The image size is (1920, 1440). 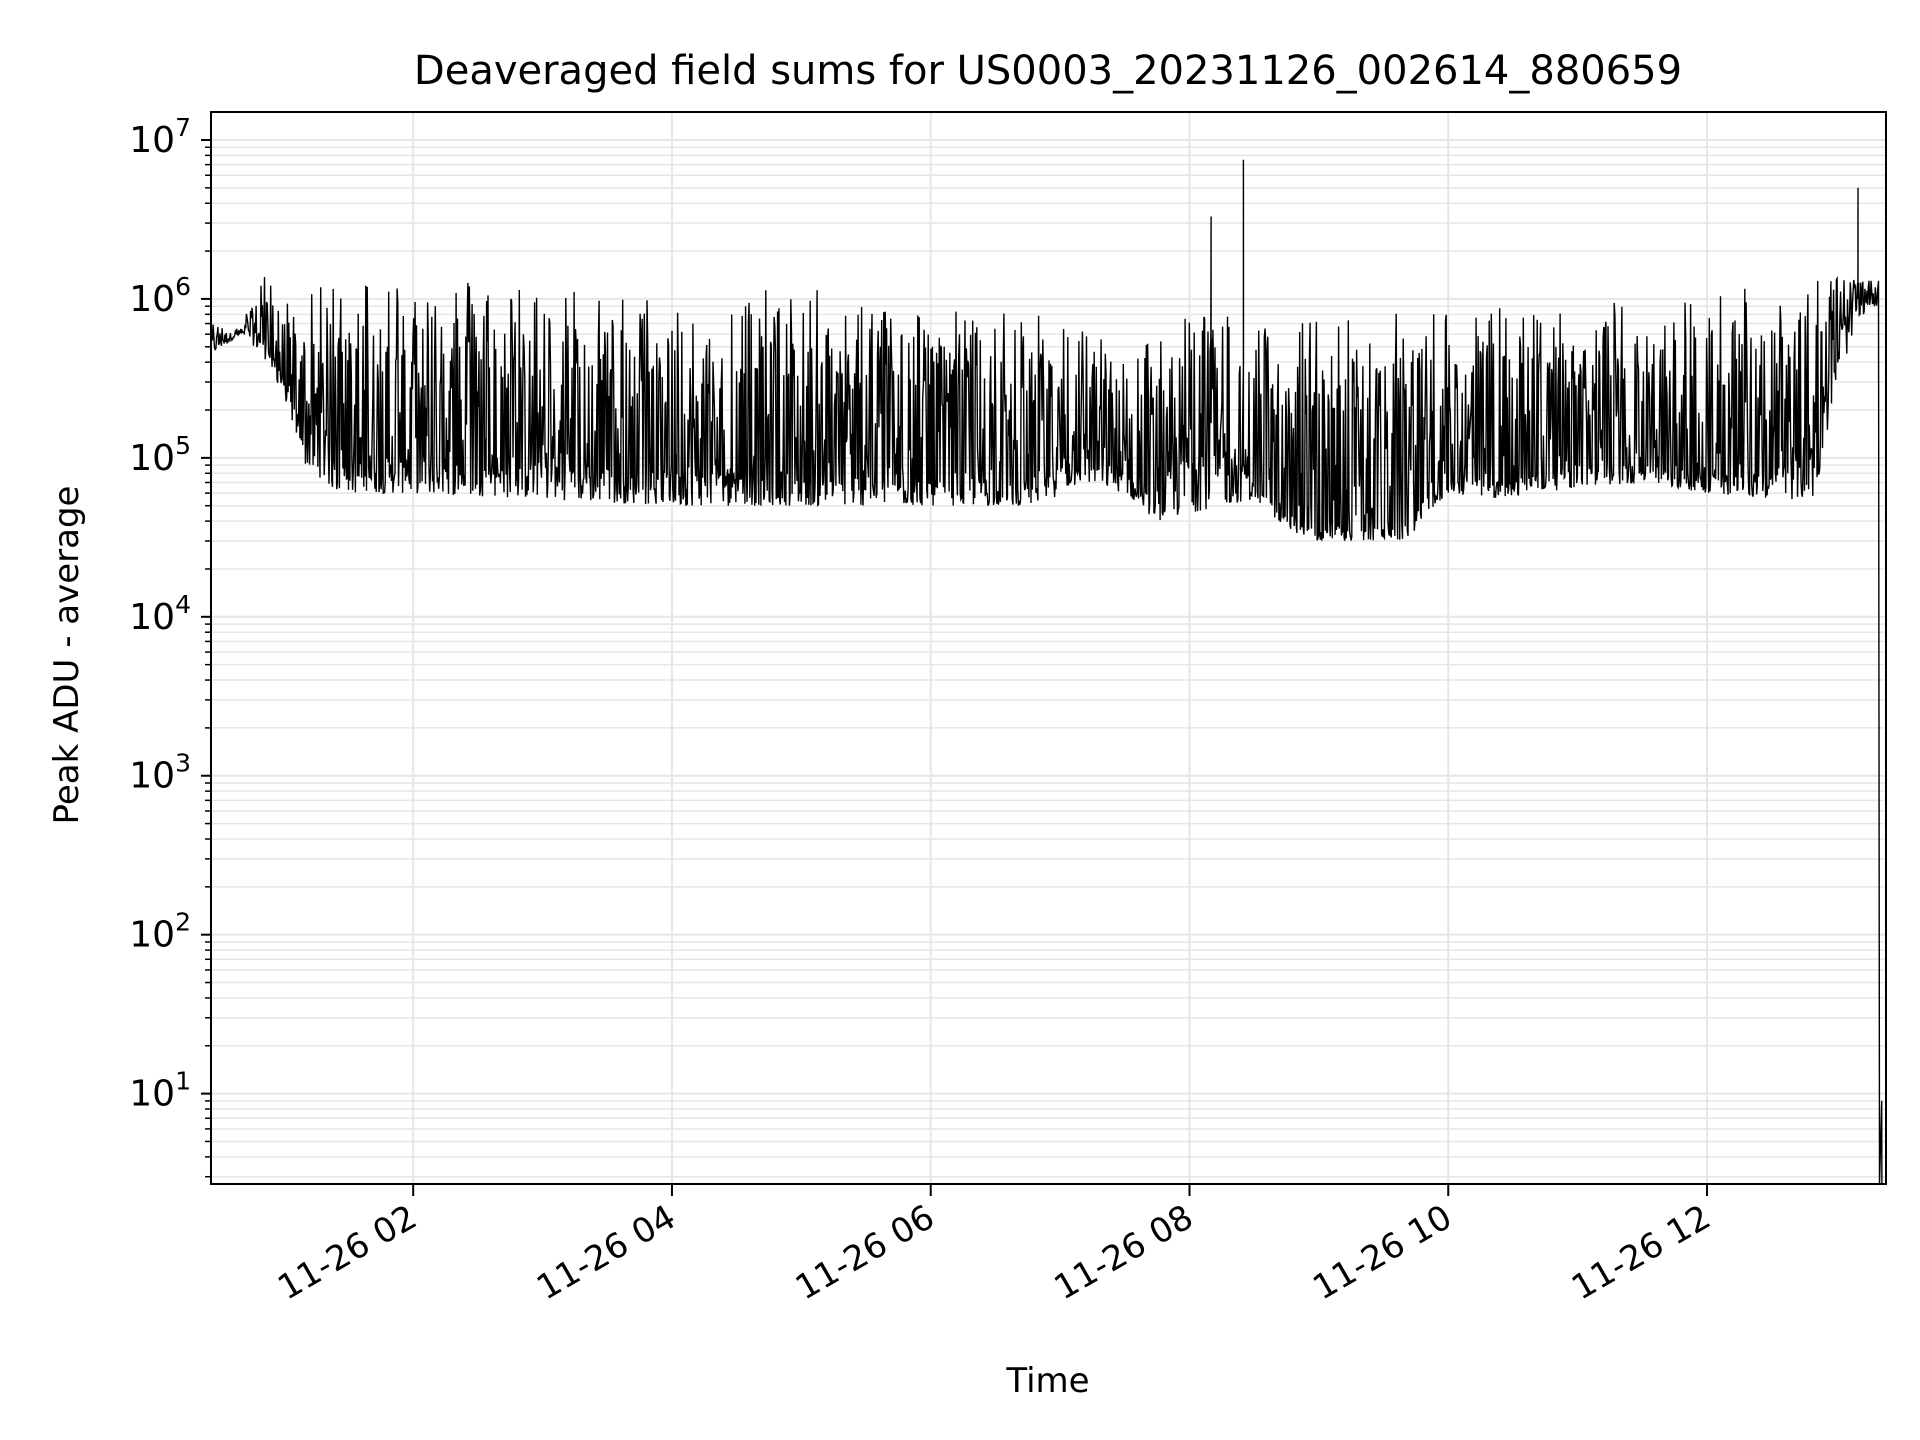 What do you see at coordinates (67, 655) in the screenshot?
I see `y-axis-label: Peak ADU - average` at bounding box center [67, 655].